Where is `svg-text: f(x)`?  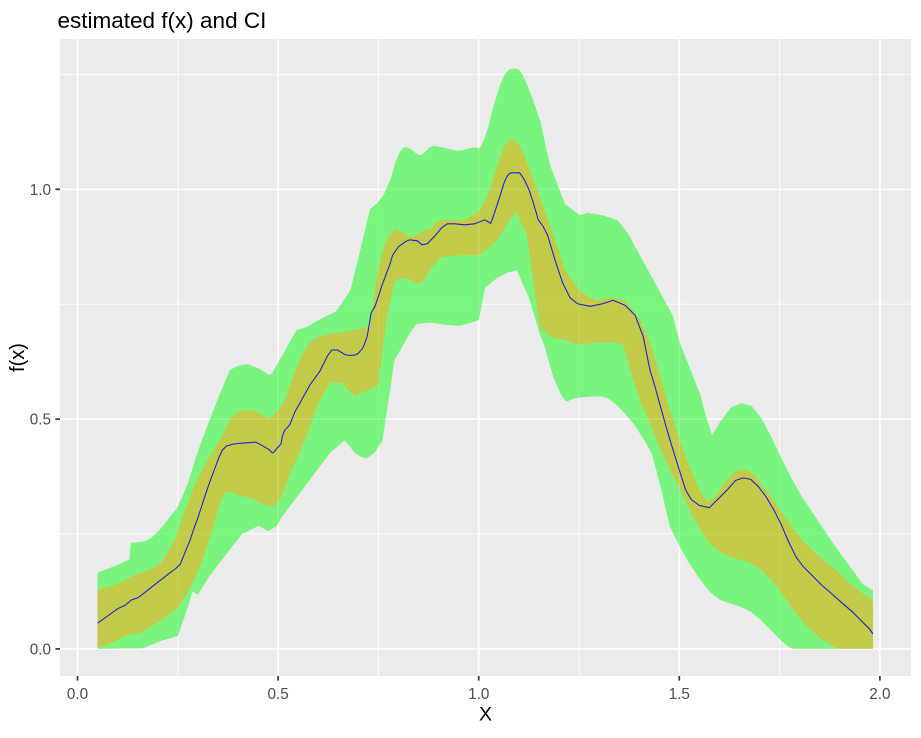 svg-text: f(x) is located at coordinates (18, 357).